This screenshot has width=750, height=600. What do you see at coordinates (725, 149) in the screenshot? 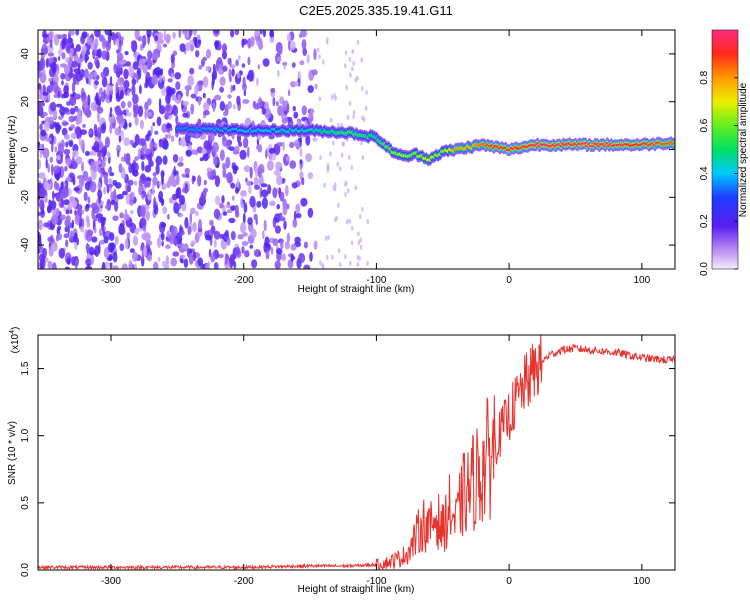
I see `colorbar-frame` at bounding box center [725, 149].